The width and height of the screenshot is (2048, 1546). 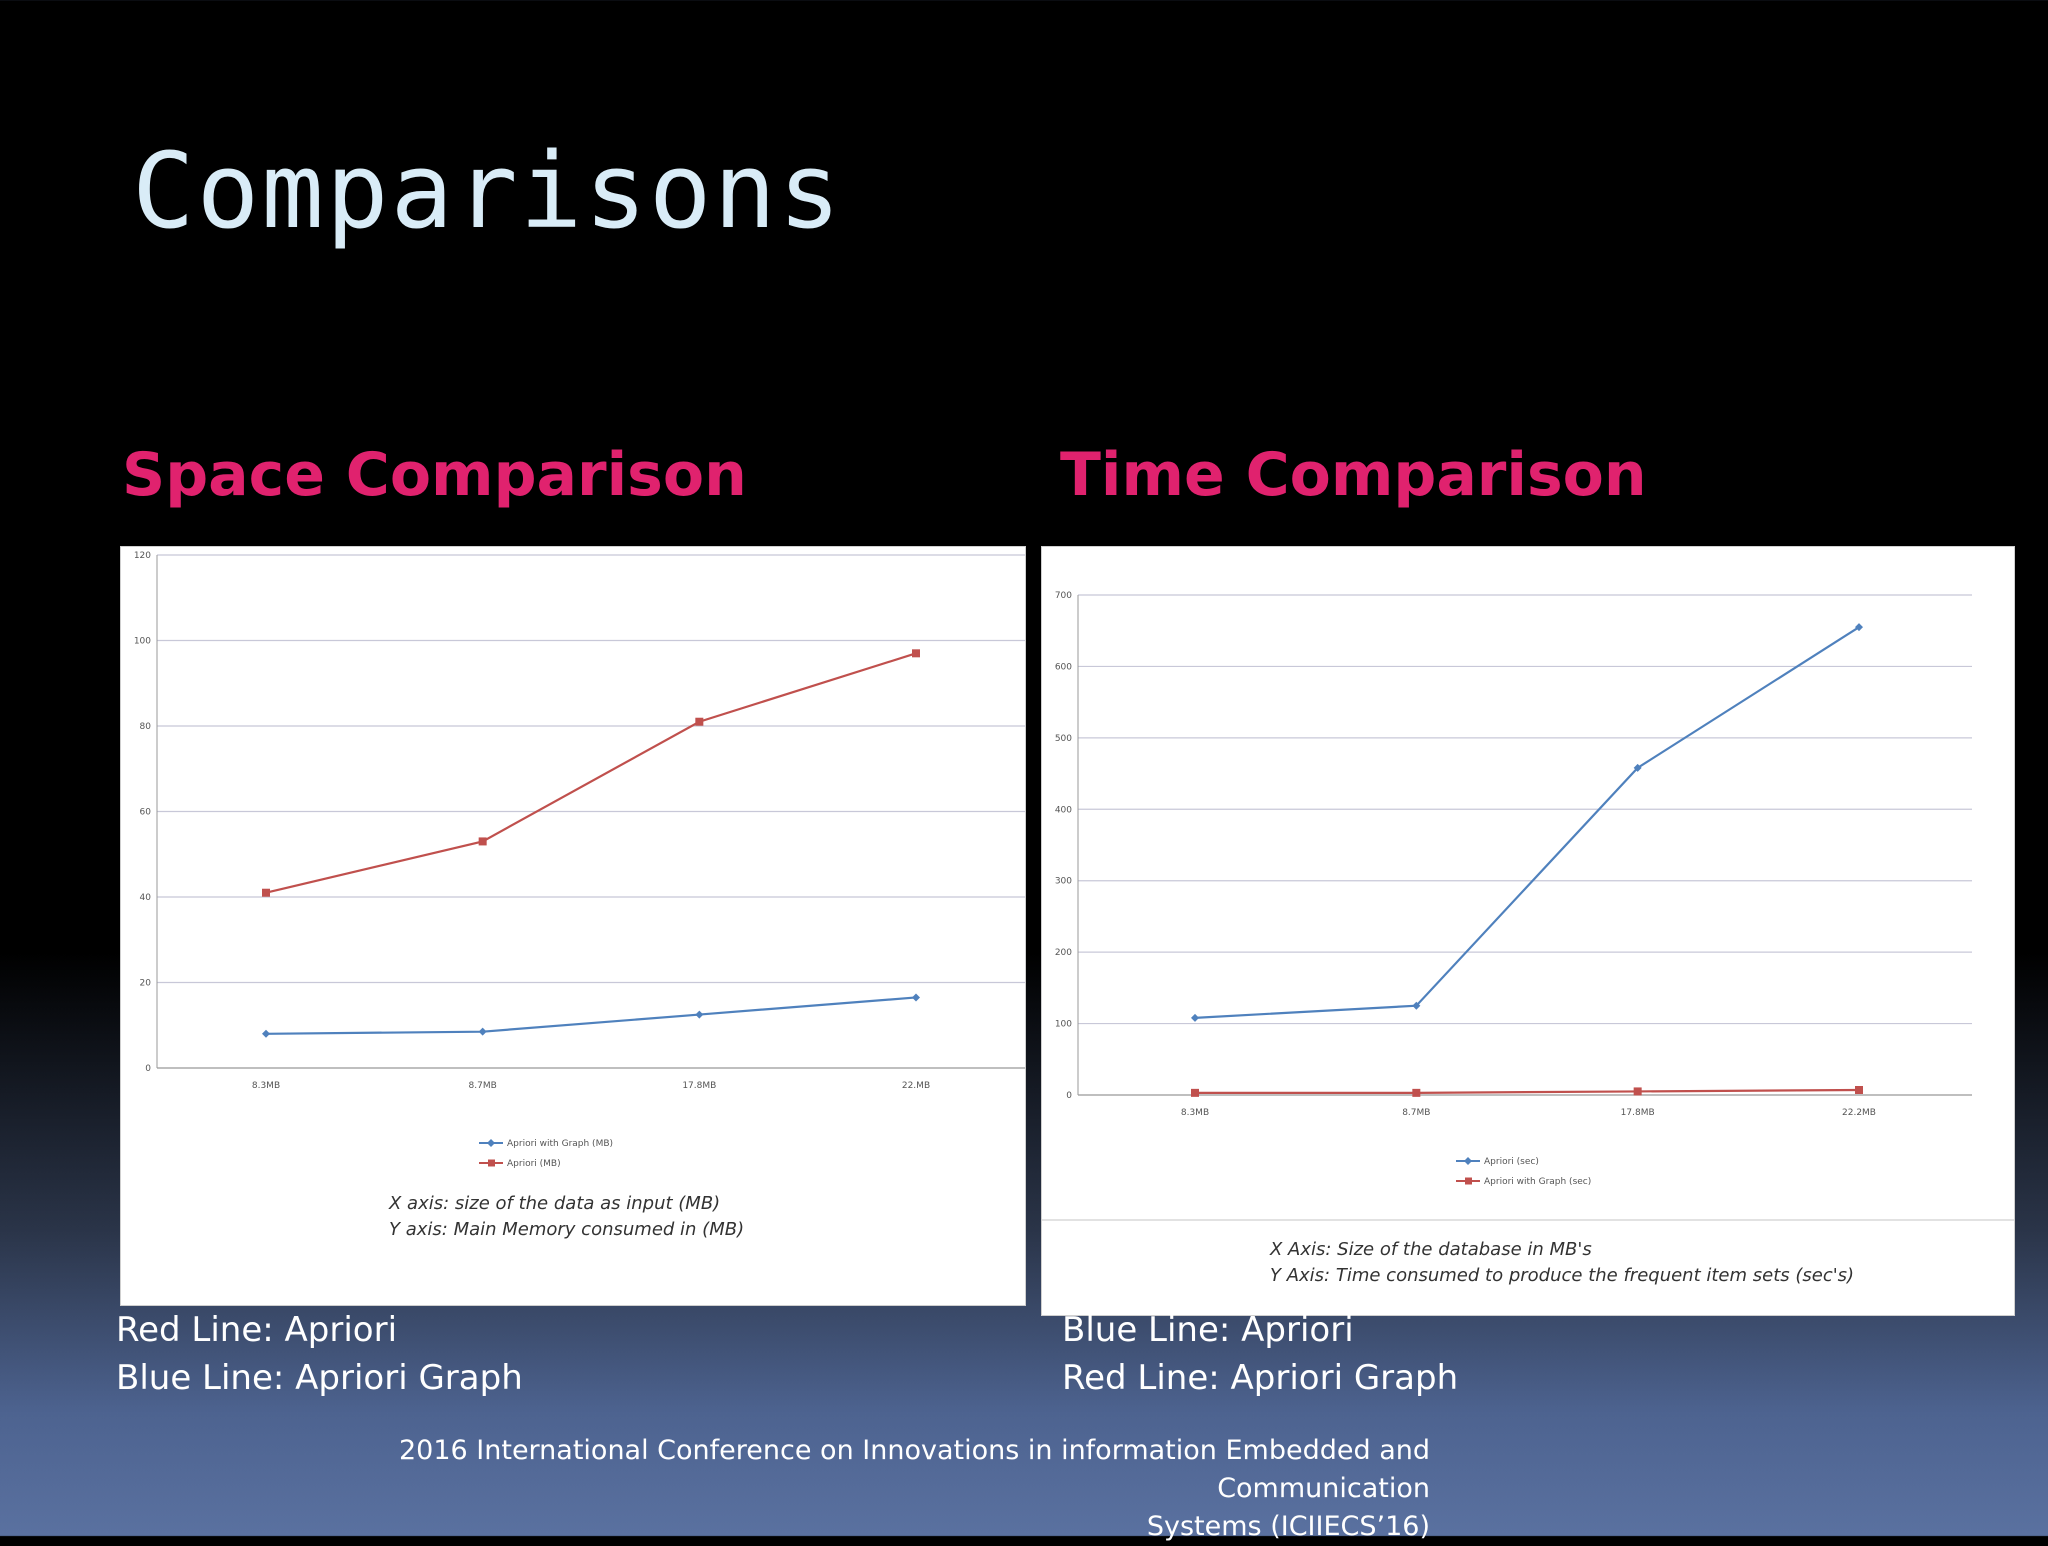 What do you see at coordinates (1638, 1113) in the screenshot?
I see `time-x-tick-label: 17.8MB` at bounding box center [1638, 1113].